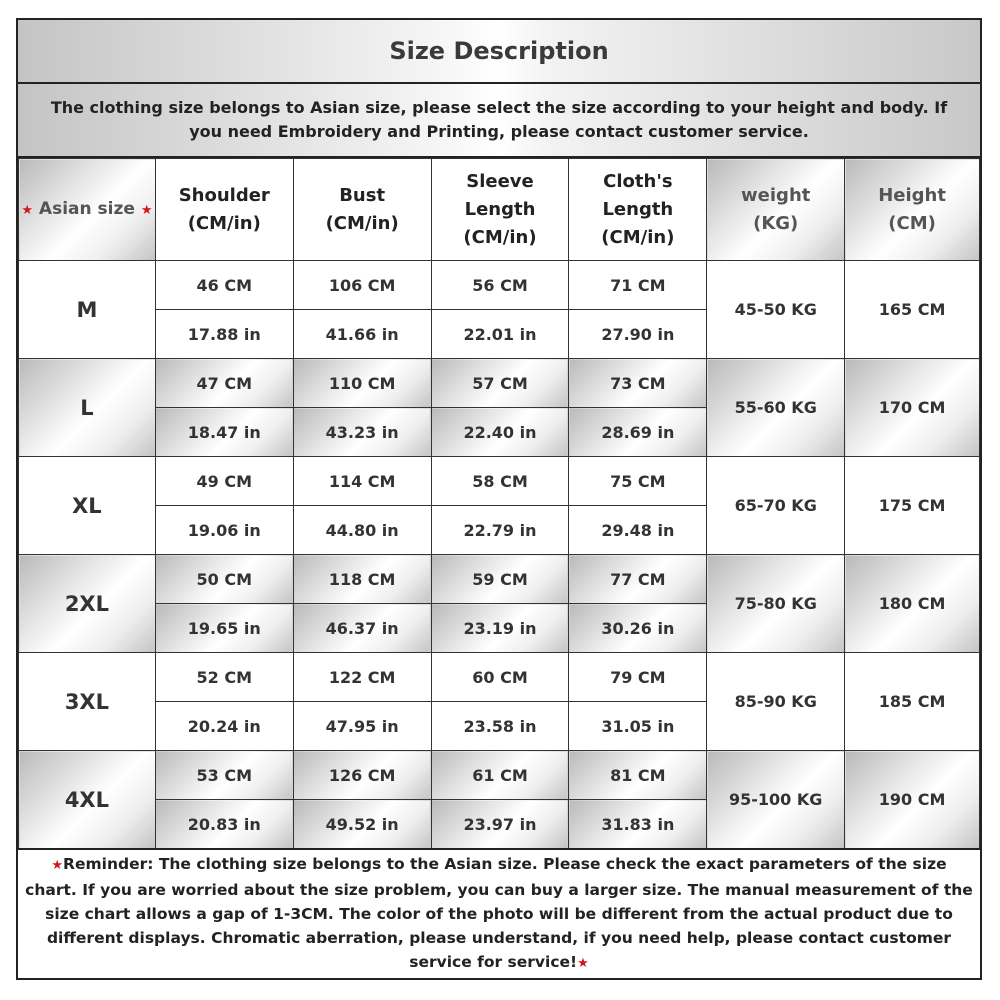  I want to click on sleeve-cm-cell: 57 CM, so click(500, 383).